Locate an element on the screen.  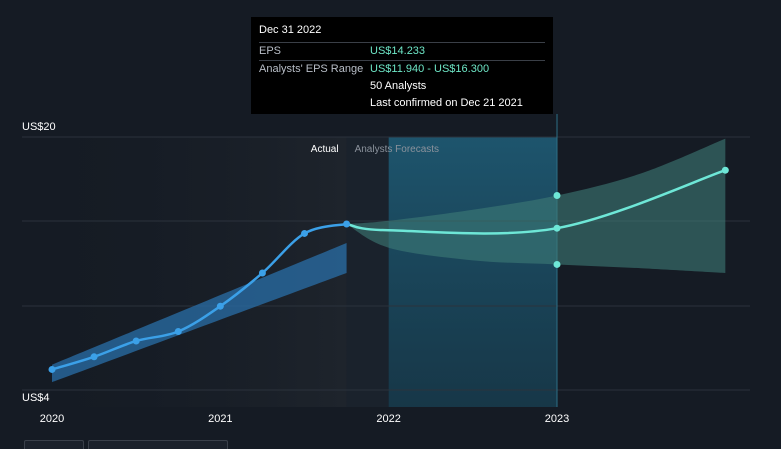
tooltip-confirmed-row: Last confirmed on Dec 21 2021 is located at coordinates (402, 103).